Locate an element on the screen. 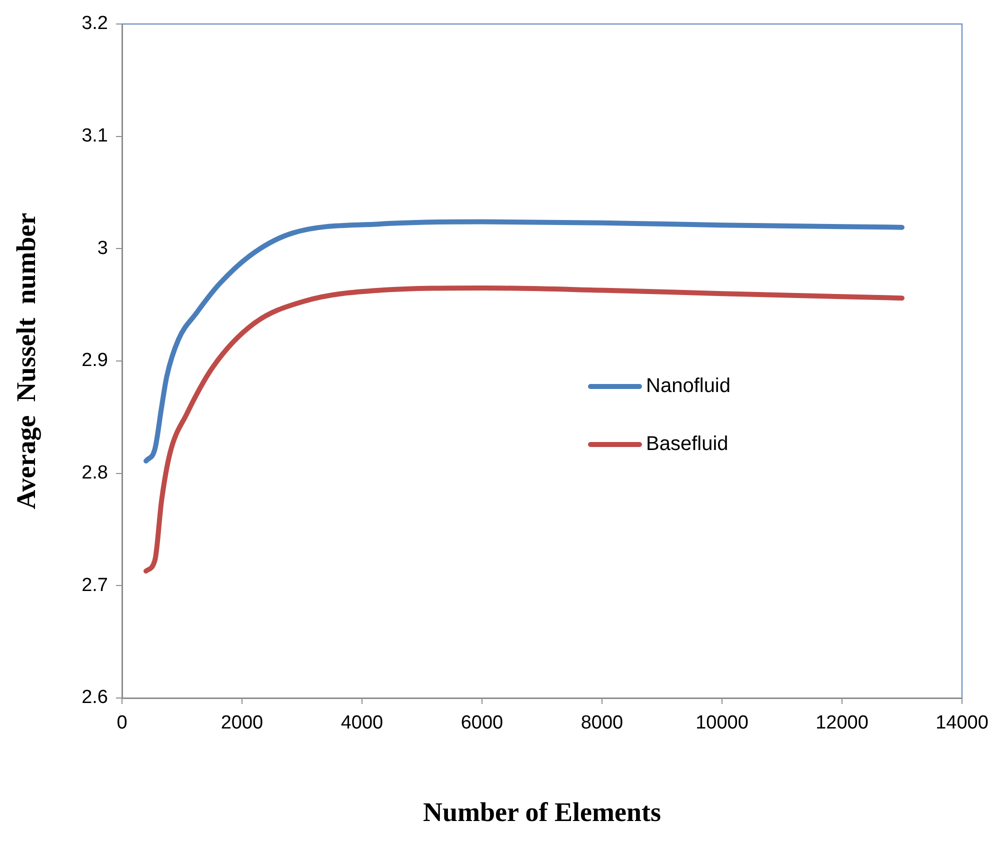 This screenshot has height=856, width=1000. y-tick-label: 3.2 is located at coordinates (95, 23).